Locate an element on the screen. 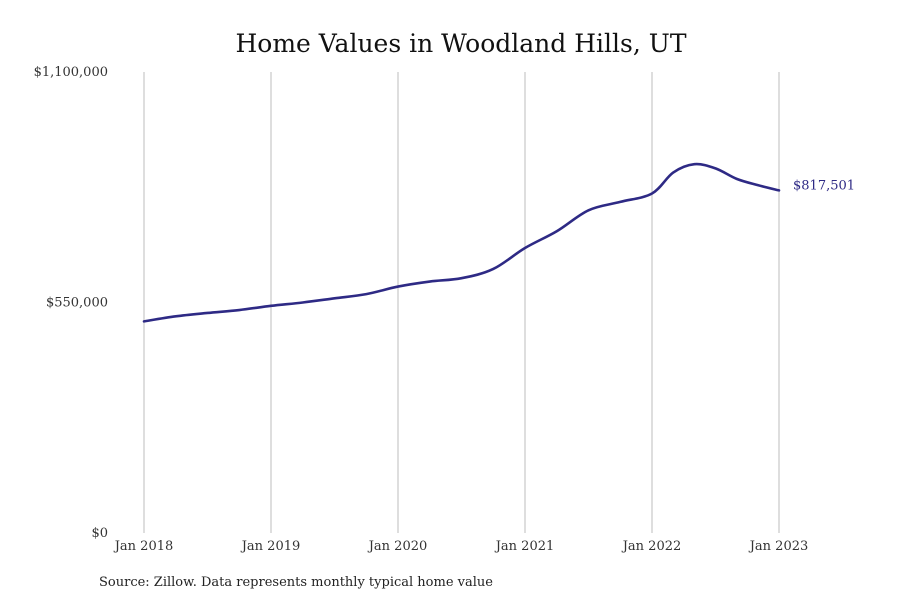 This screenshot has height=600, width=900. x-tick-label-1: Jan 2019 is located at coordinates (270, 546).